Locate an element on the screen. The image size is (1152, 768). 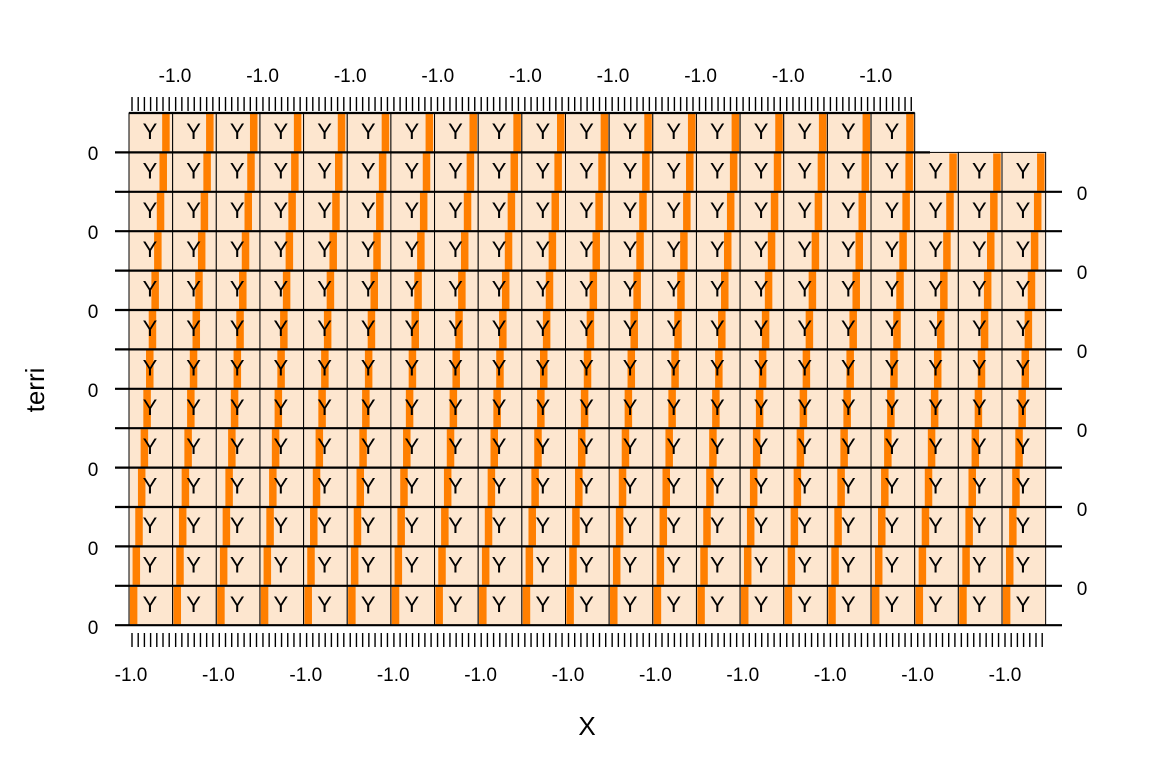
x-tick-label-bottom: -1.0 is located at coordinates (1005, 675).